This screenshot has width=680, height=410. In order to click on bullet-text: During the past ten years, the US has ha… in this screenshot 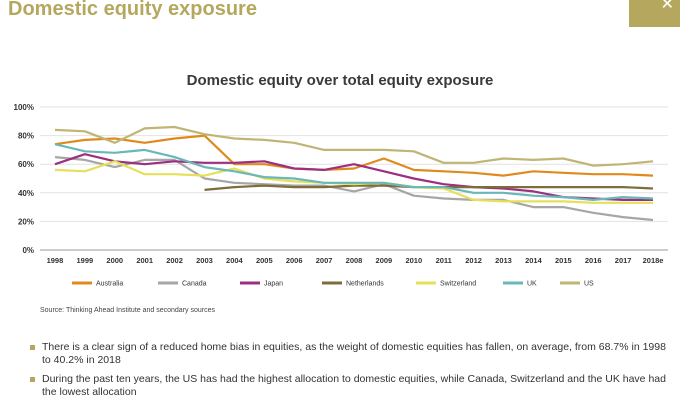, I will do `click(354, 385)`.